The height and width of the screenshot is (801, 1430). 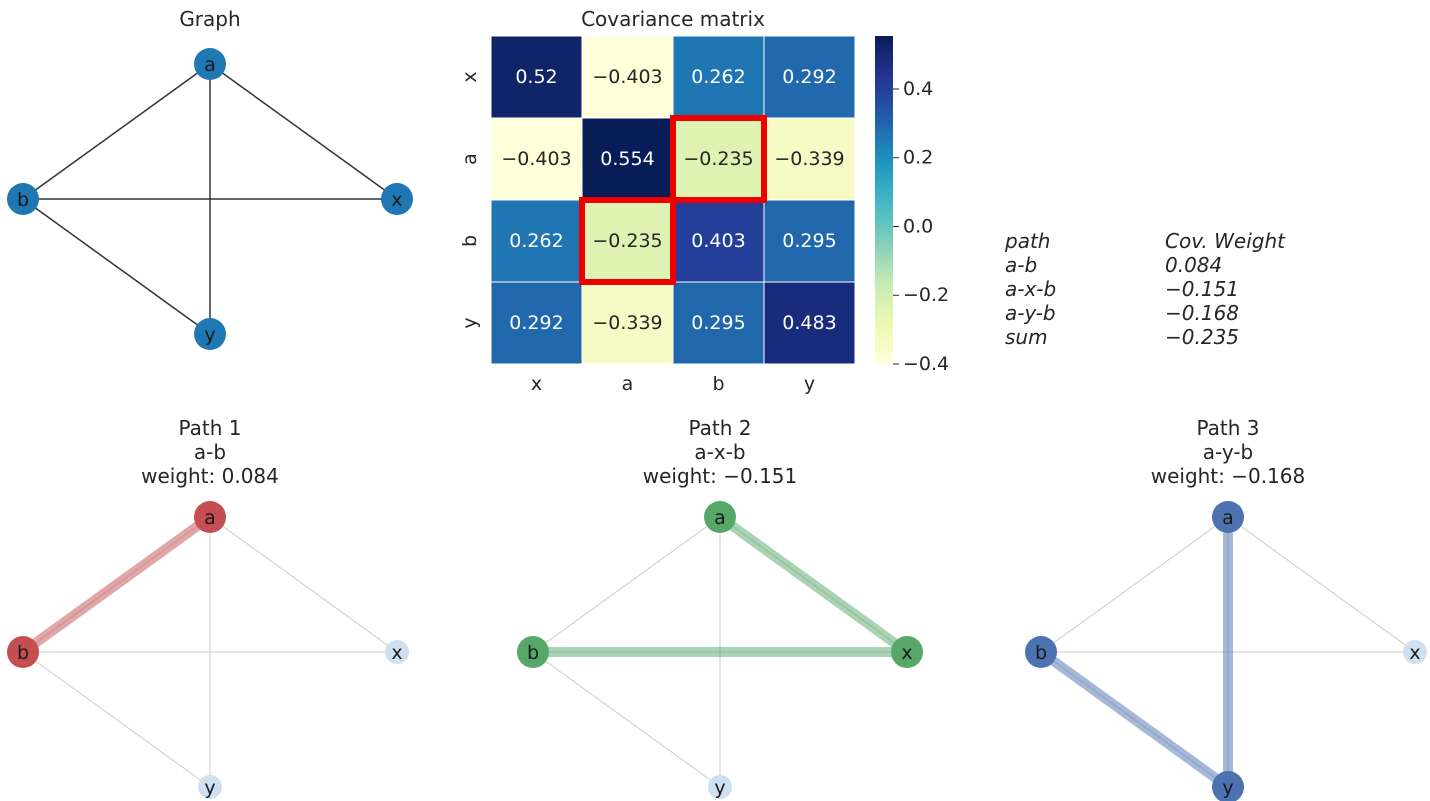 I want to click on path-1-panel: Path 1 a-b weight: 0.084 a b x y, so click(x=208, y=607).